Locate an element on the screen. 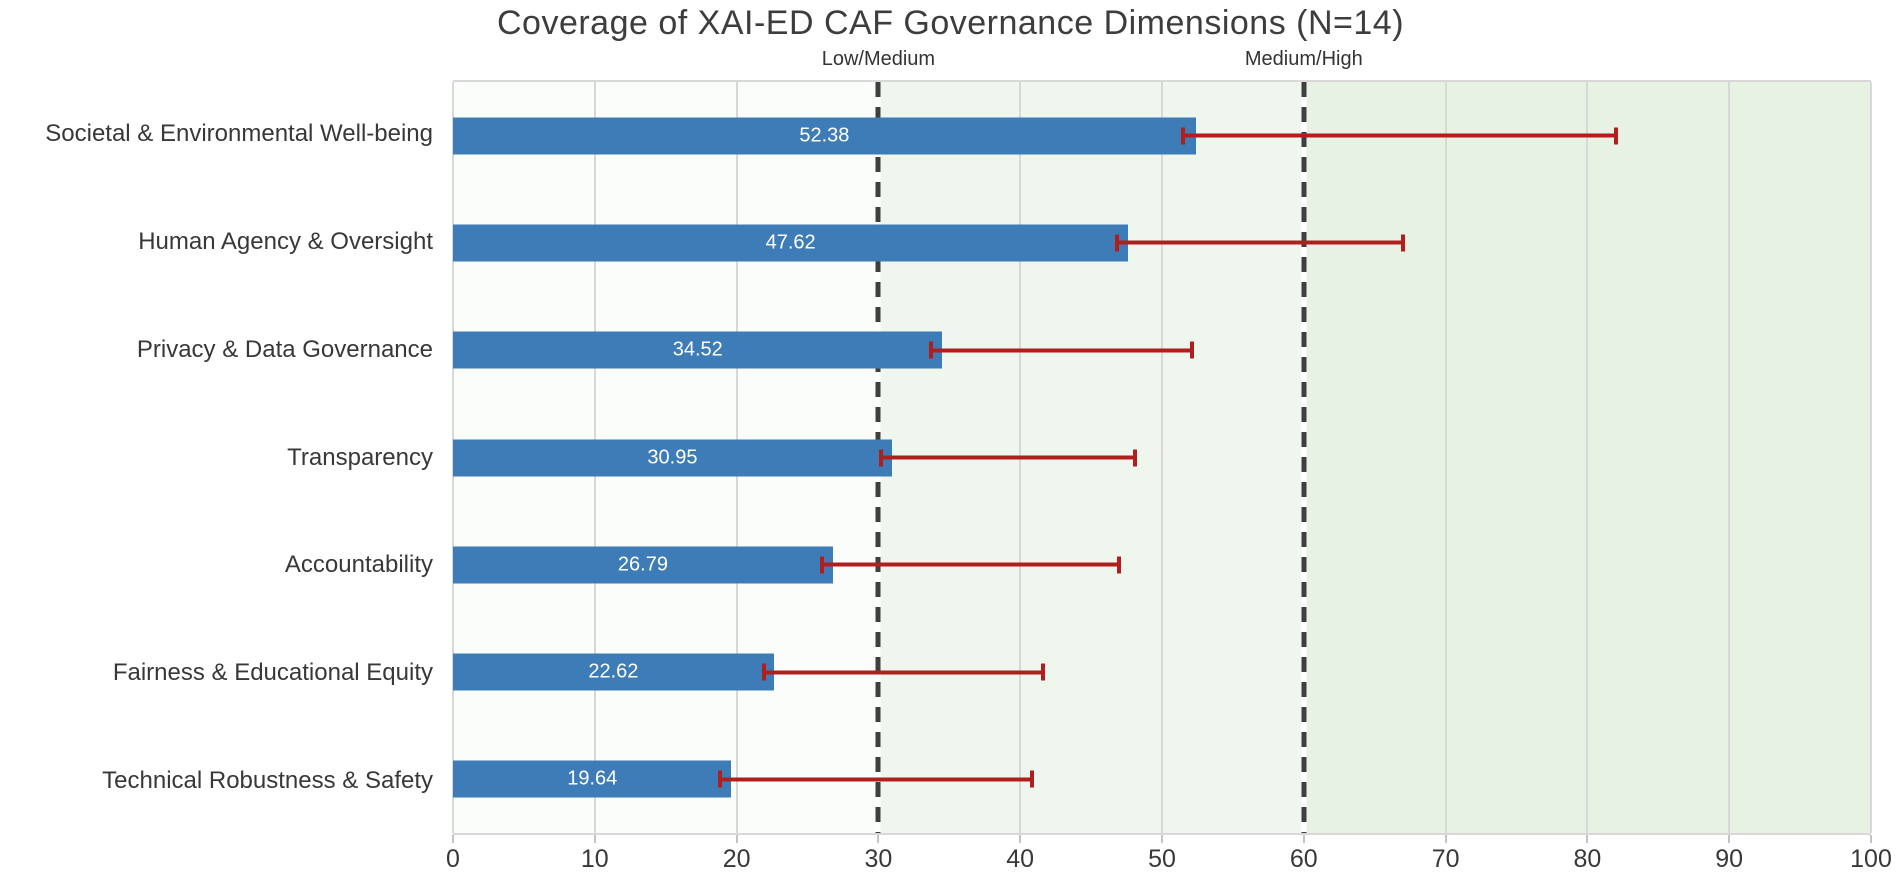 This screenshot has width=1901, height=889. x-axis: 0 10 20 30 40 50 60 70 80 90 100 is located at coordinates (1169, 862).